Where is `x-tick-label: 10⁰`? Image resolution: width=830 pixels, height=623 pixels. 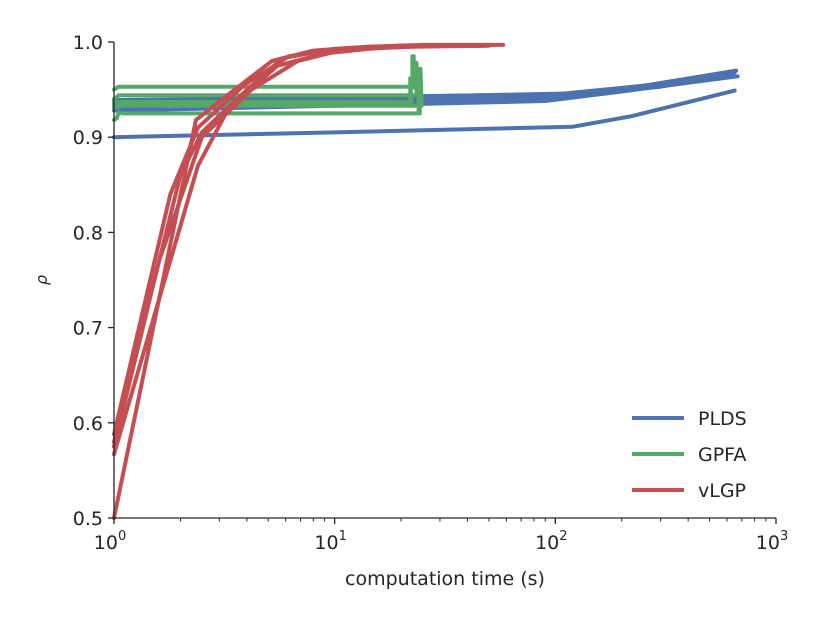 x-tick-label: 10⁰ is located at coordinates (110, 541).